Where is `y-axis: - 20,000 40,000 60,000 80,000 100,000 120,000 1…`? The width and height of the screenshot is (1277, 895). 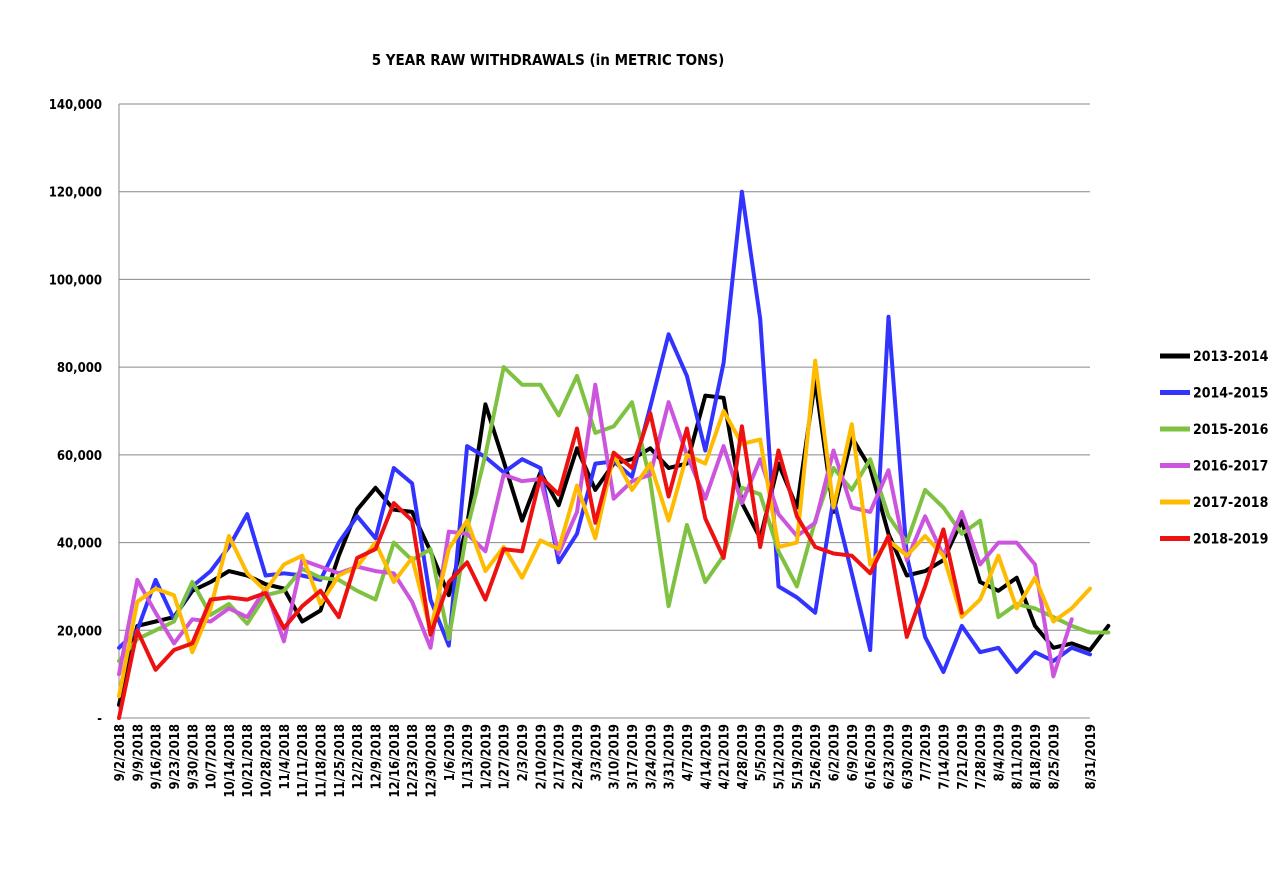
y-axis: - 20,000 40,000 60,000 80,000 100,000 120,000 1… is located at coordinates (84, 412).